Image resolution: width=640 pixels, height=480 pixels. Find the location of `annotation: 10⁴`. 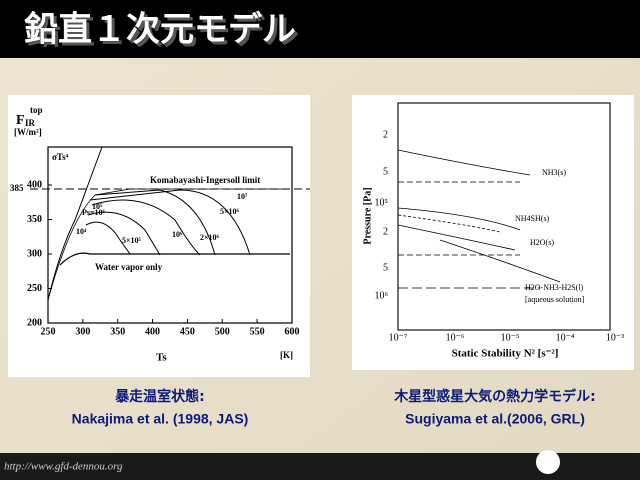

annotation: 10⁴ is located at coordinates (81, 231).